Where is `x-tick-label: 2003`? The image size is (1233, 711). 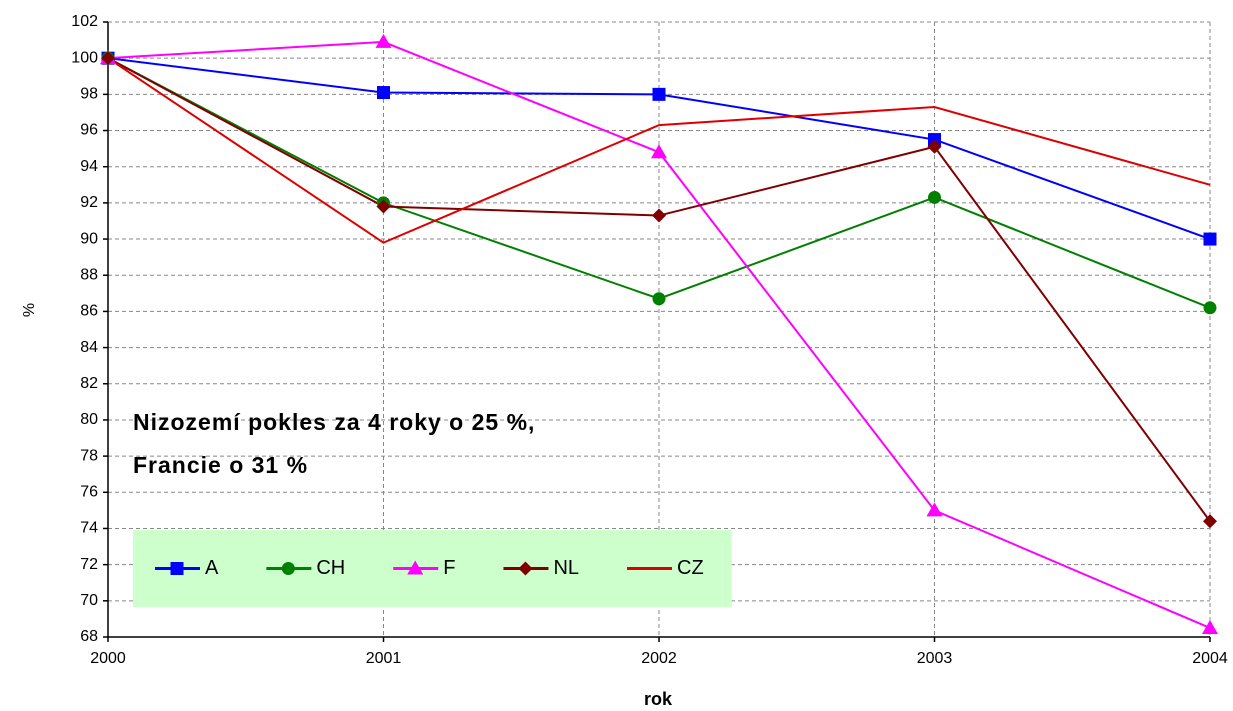
x-tick-label: 2003 is located at coordinates (935, 658).